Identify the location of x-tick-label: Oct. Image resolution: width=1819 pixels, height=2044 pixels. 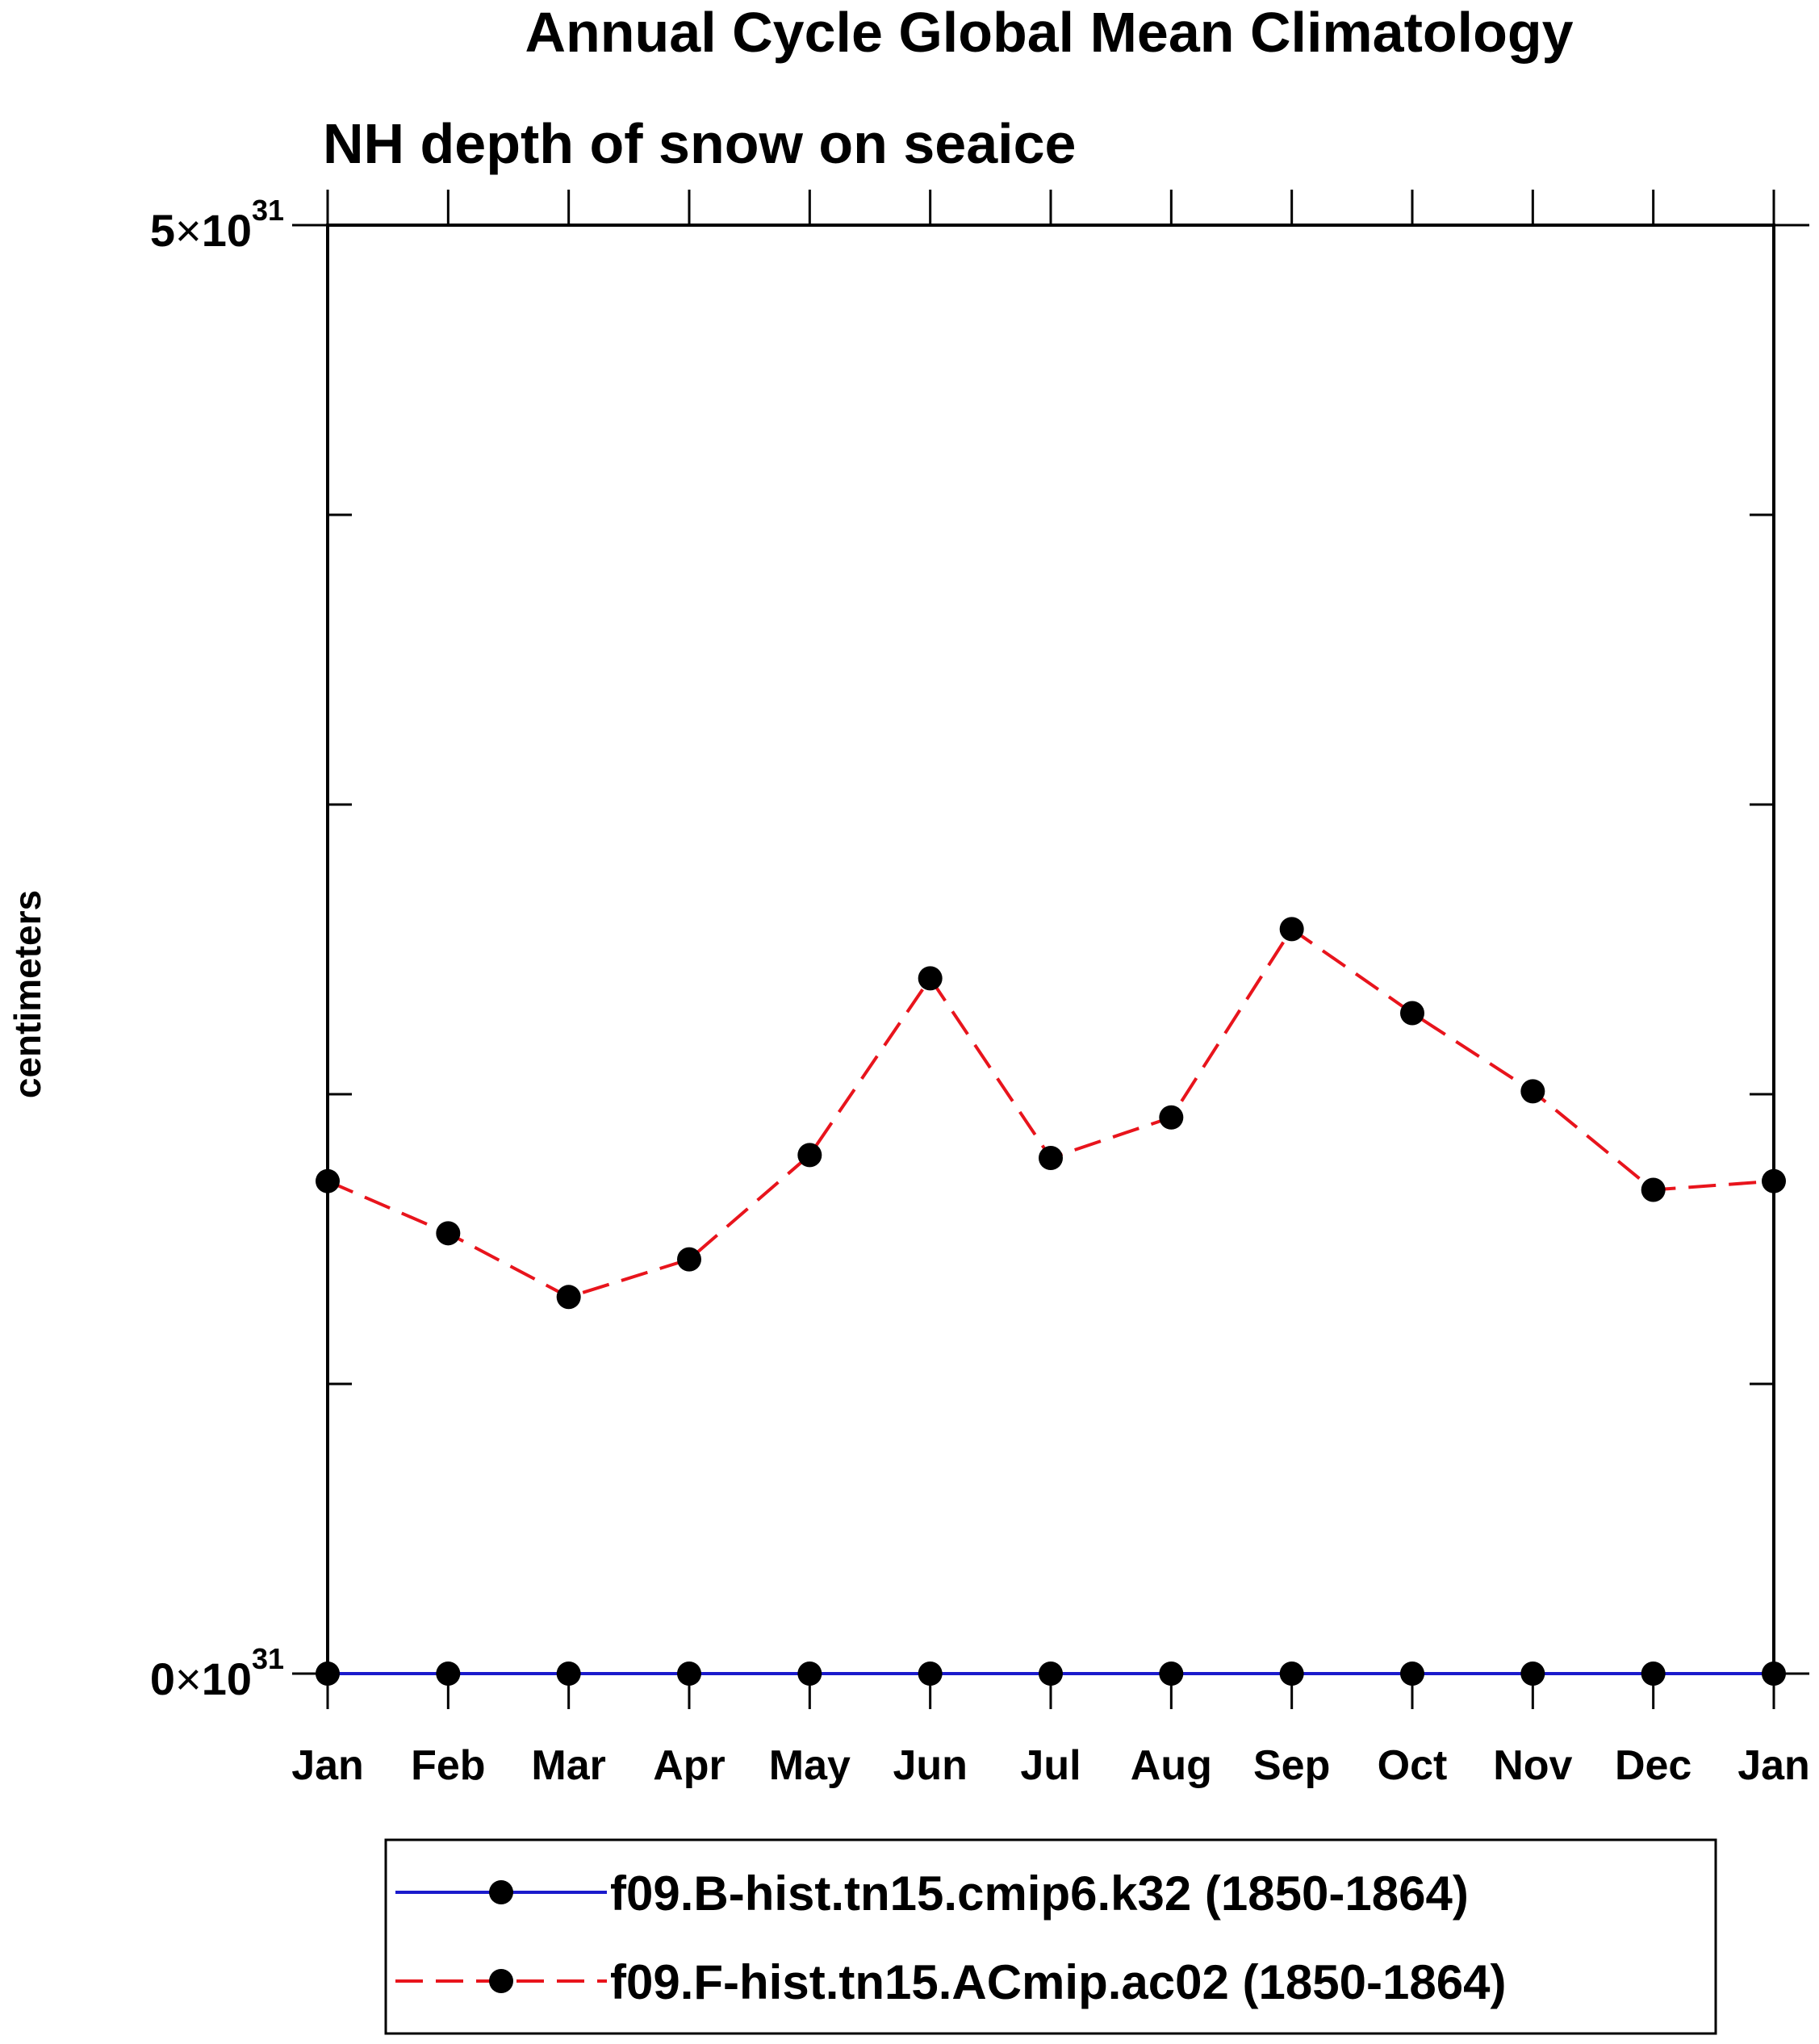
(1413, 1765).